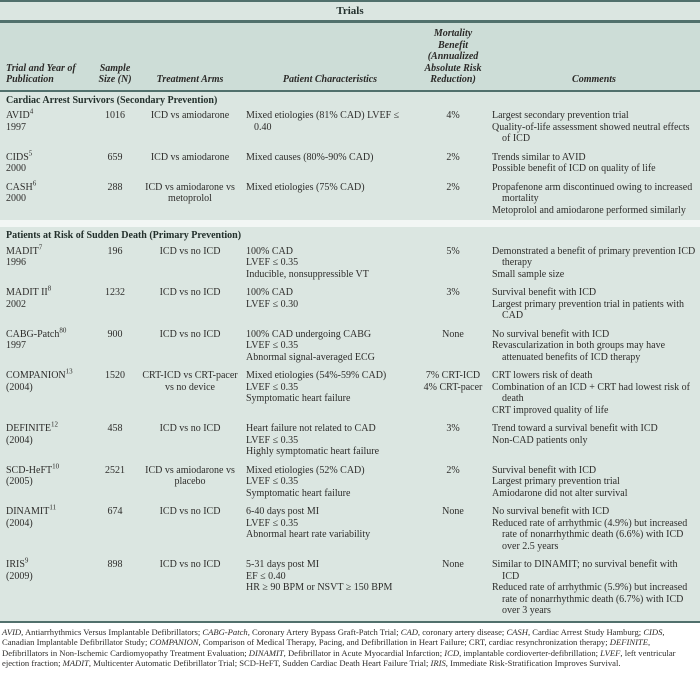  What do you see at coordinates (330, 305) in the screenshot?
I see `patient-characteristics-cell: 100% CAD LVEF ≤ 0.30` at bounding box center [330, 305].